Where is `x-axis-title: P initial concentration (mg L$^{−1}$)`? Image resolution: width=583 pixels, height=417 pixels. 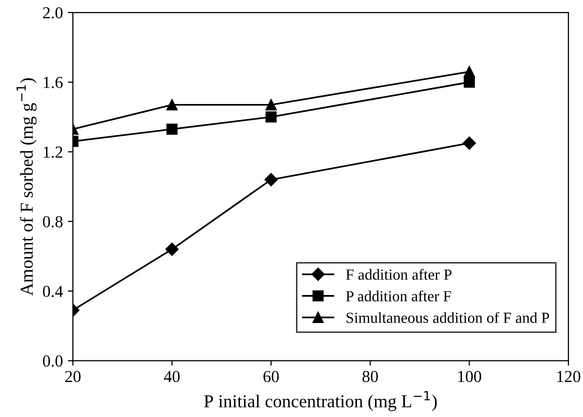
x-axis-title: P initial concentration (mg L$^{−1}$) is located at coordinates (320, 401).